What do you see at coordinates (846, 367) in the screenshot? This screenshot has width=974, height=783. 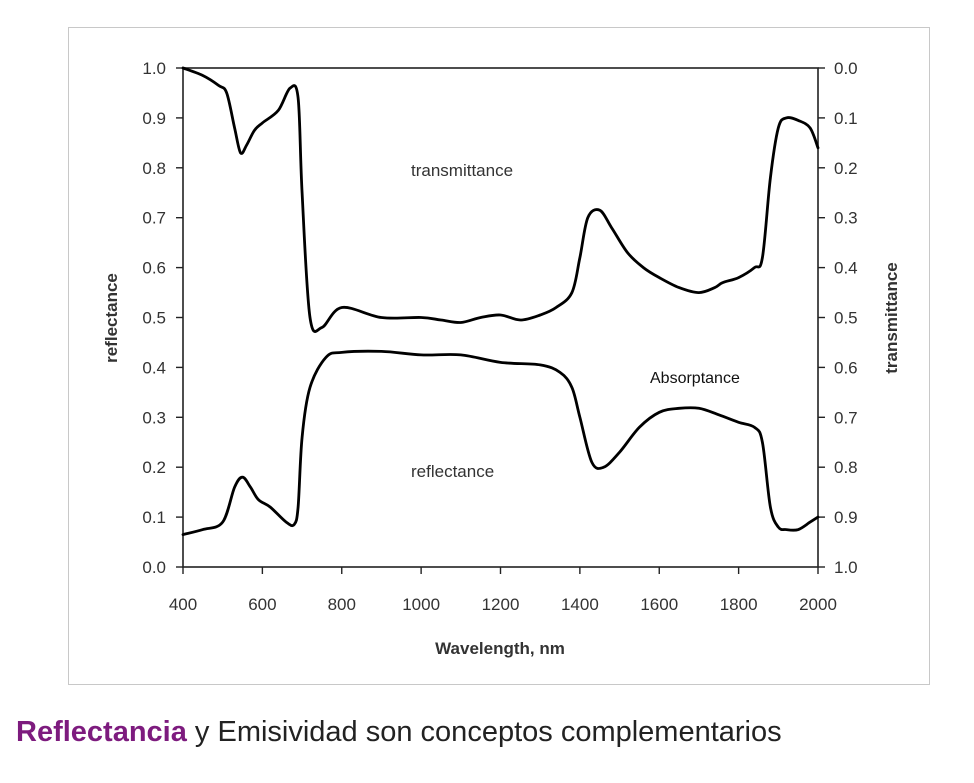 I see `y-tick-label-right: 0.6` at bounding box center [846, 367].